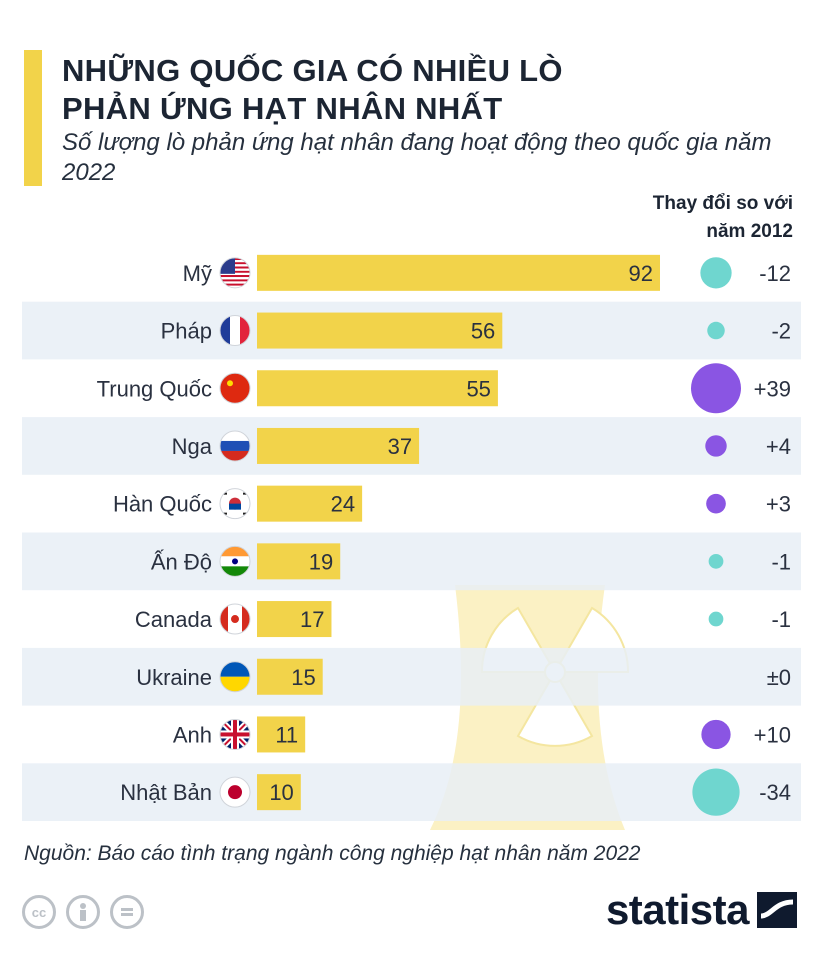  I want to click on category-label: Trung Quốc, so click(154, 388).